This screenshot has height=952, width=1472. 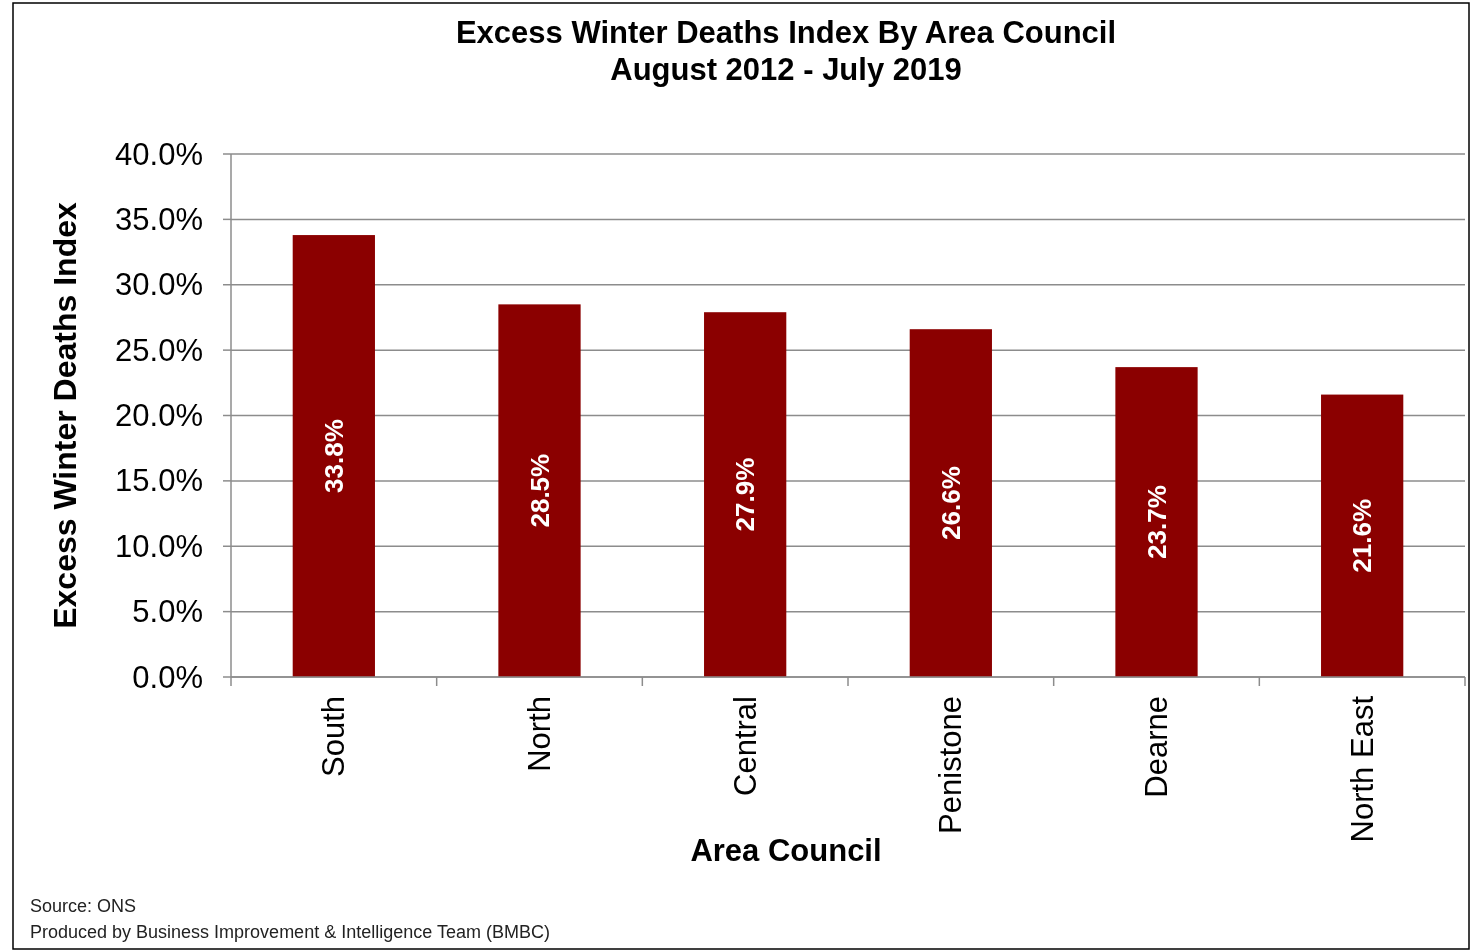 I want to click on x-axis-title: Area Council, so click(x=786, y=850).